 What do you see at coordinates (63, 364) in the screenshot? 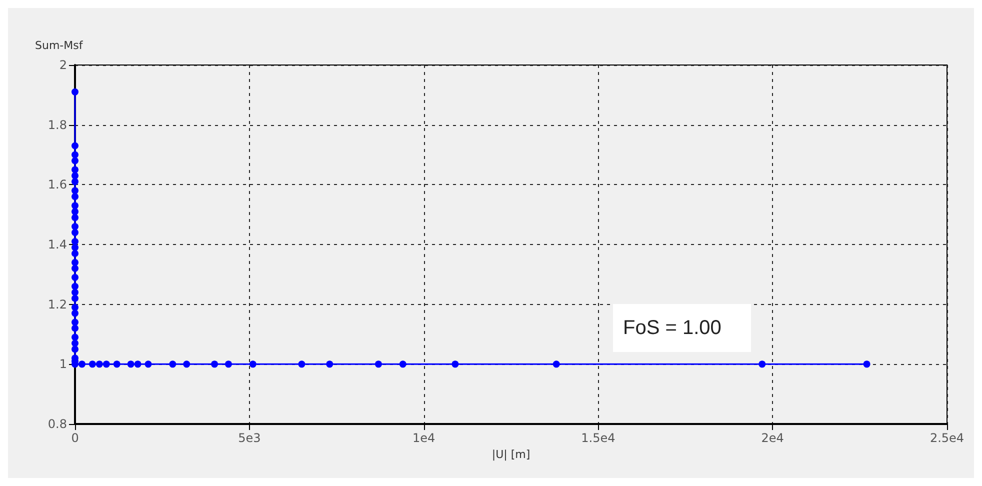
I see `y-tick-label: 1` at bounding box center [63, 364].